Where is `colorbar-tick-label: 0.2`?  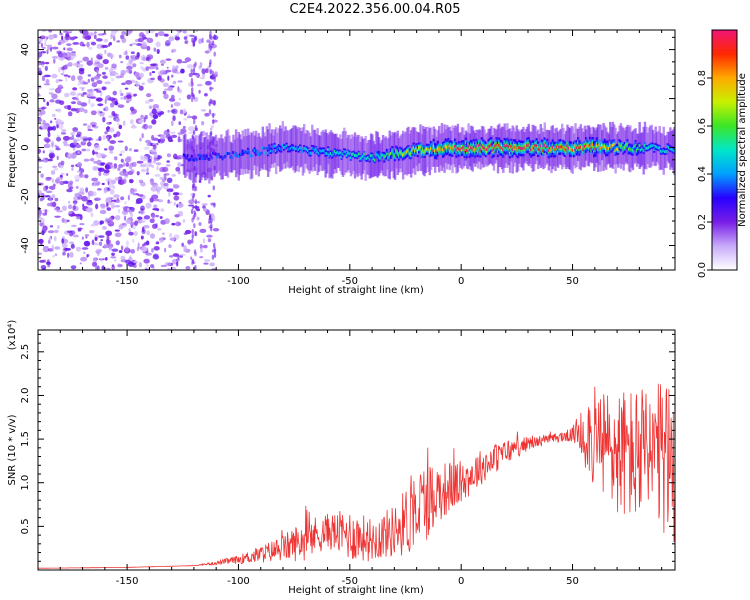 colorbar-tick-label: 0.2 is located at coordinates (702, 222).